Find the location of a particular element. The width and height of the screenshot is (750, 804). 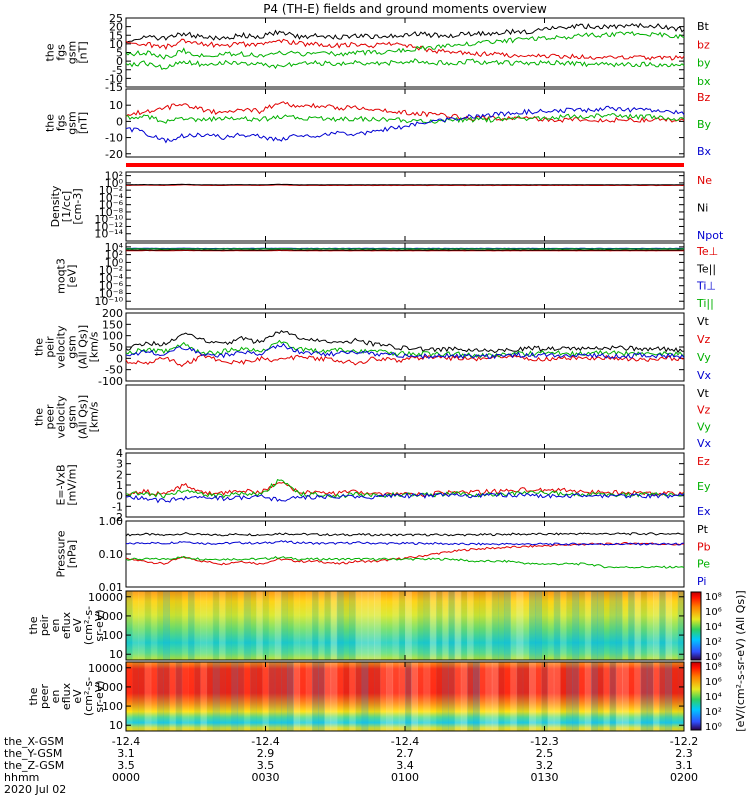

series-line-Ni is located at coordinates (405, 184).